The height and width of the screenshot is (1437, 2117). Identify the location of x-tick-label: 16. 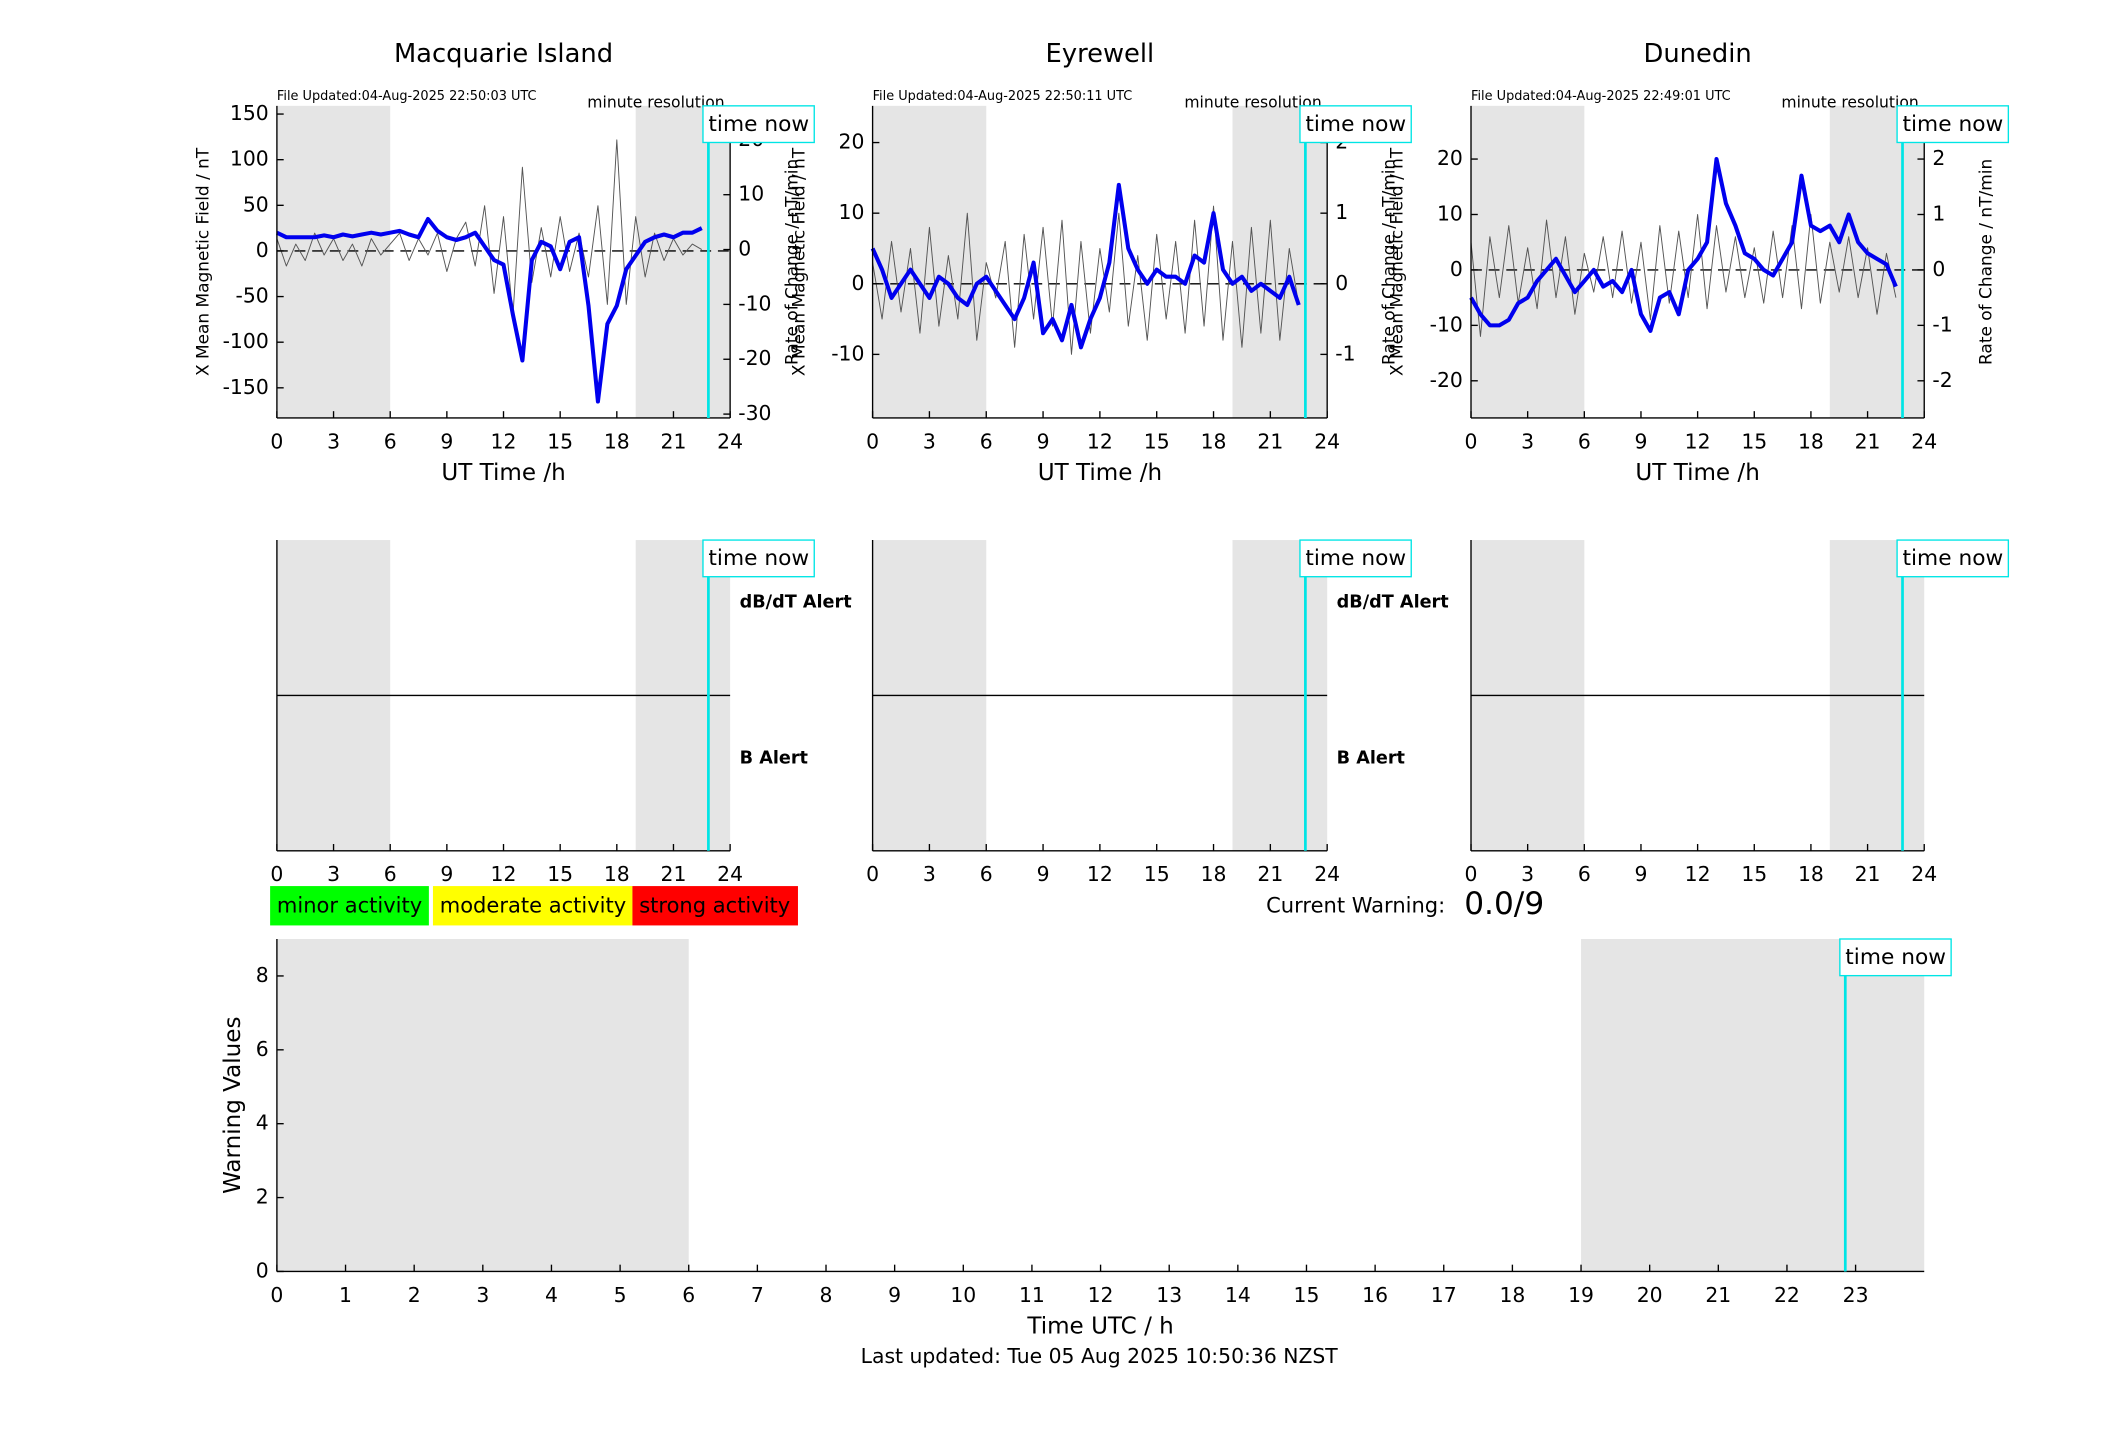
(1375, 1295).